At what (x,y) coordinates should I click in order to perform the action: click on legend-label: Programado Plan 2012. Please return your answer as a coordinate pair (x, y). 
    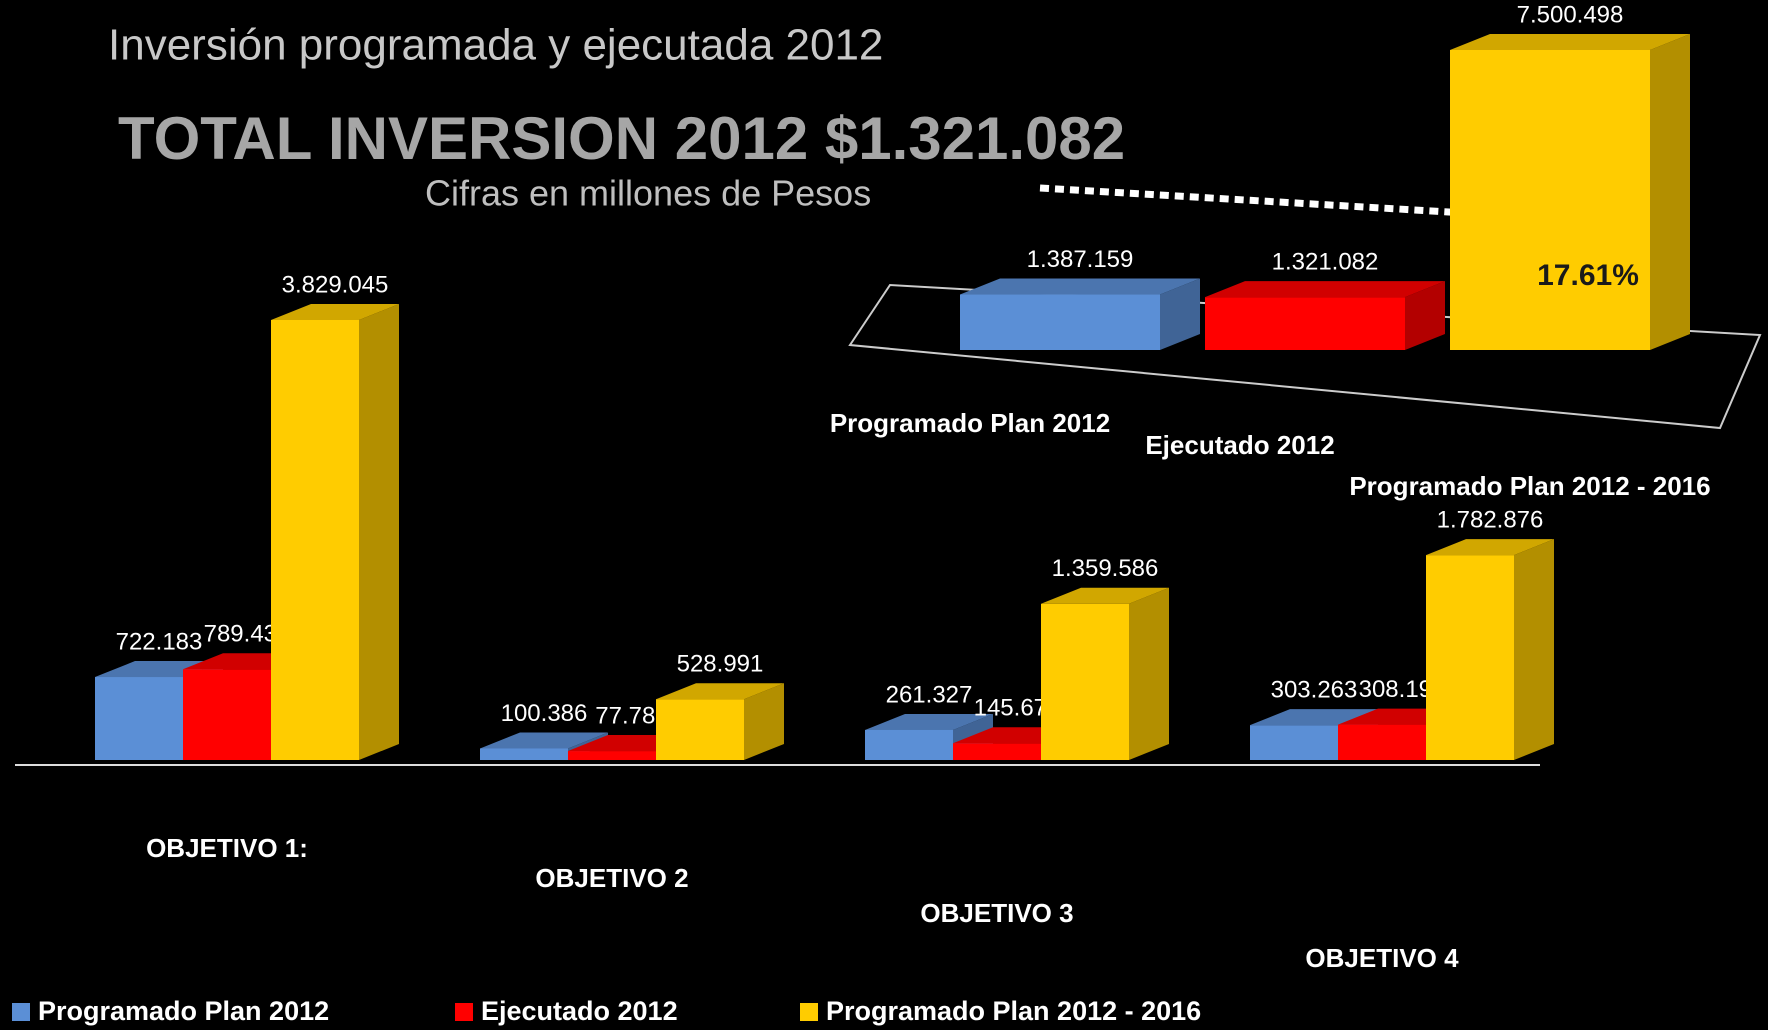
    Looking at the image, I should click on (183, 1011).